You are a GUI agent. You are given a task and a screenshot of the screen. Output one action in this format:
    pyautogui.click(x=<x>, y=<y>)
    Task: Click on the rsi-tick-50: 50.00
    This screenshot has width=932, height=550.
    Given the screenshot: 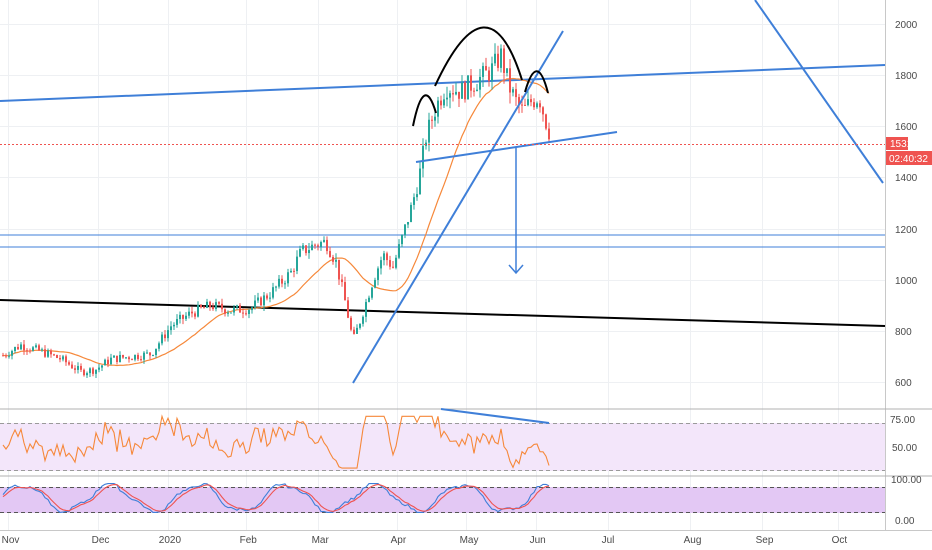 What is the action you would take?
    pyautogui.click(x=904, y=448)
    